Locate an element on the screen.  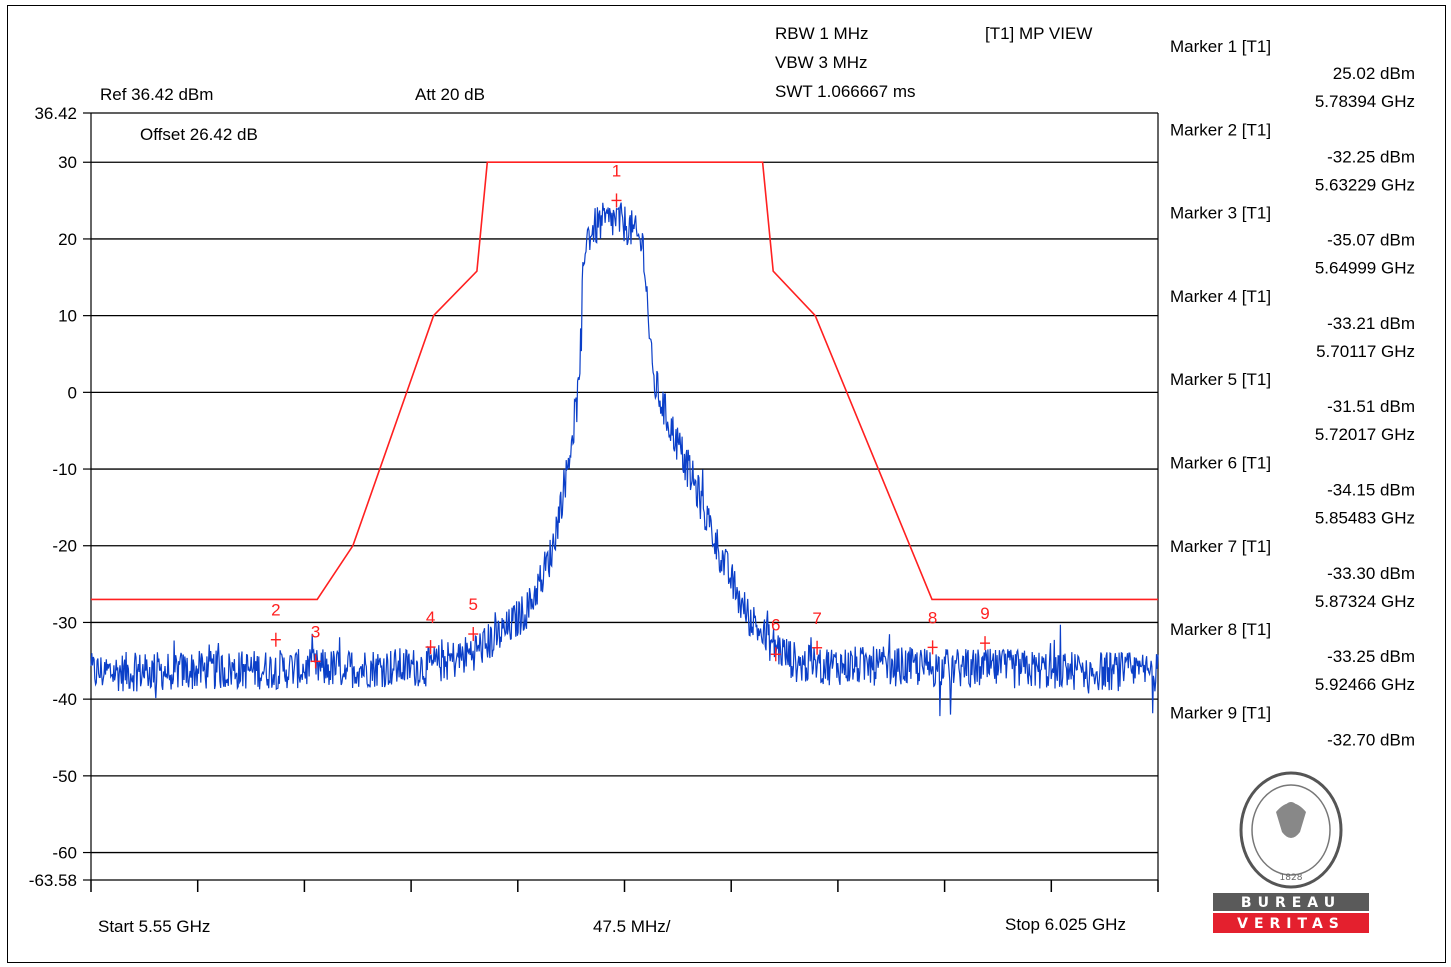
y-tick-label: 36.42 is located at coordinates (55, 113).